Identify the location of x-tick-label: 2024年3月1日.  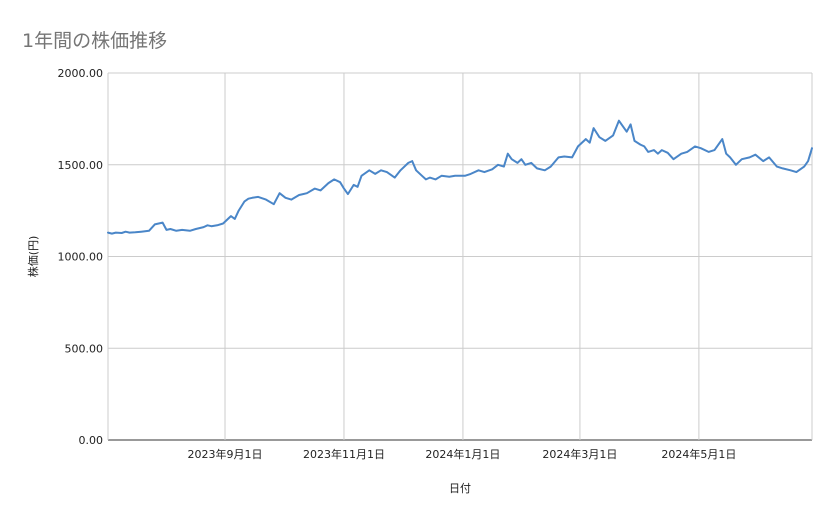
(579, 454).